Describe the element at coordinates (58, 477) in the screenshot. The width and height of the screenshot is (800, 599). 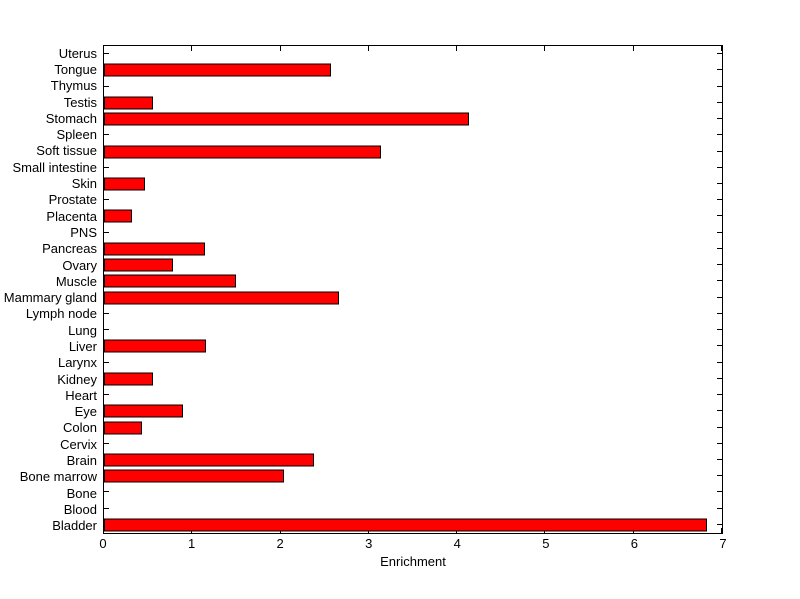
I see `y-tick-label: Bone marrow` at that location.